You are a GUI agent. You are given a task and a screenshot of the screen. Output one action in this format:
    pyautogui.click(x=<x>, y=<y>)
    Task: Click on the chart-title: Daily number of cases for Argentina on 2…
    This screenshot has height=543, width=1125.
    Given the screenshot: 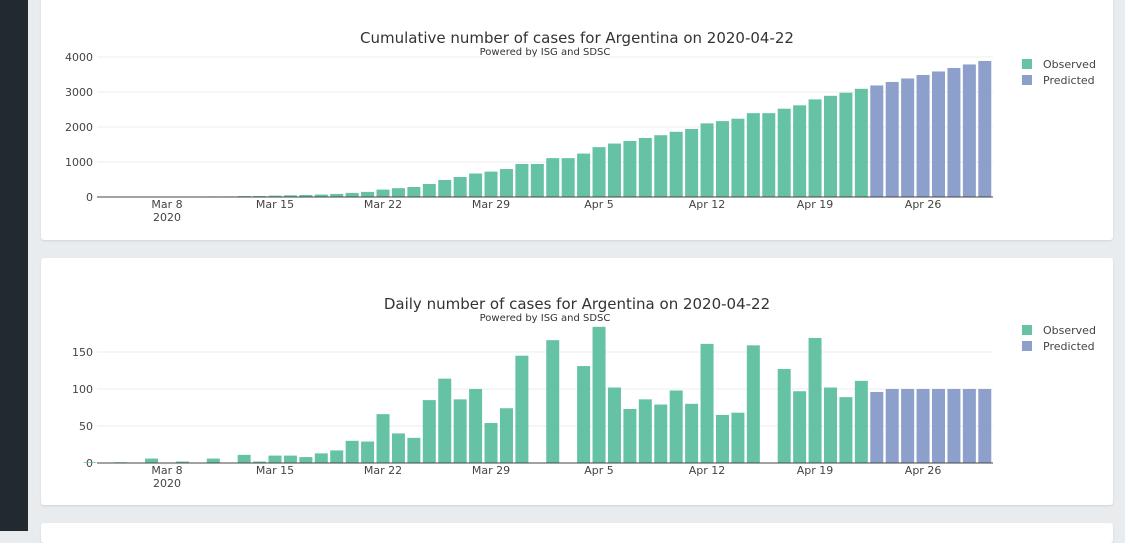 What is the action you would take?
    pyautogui.click(x=577, y=304)
    